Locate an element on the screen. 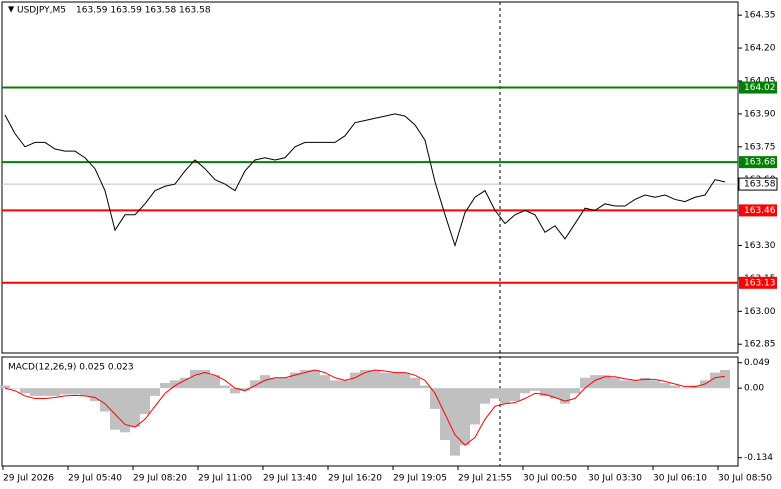  y-tick-label: 163.75 is located at coordinates (760, 147).